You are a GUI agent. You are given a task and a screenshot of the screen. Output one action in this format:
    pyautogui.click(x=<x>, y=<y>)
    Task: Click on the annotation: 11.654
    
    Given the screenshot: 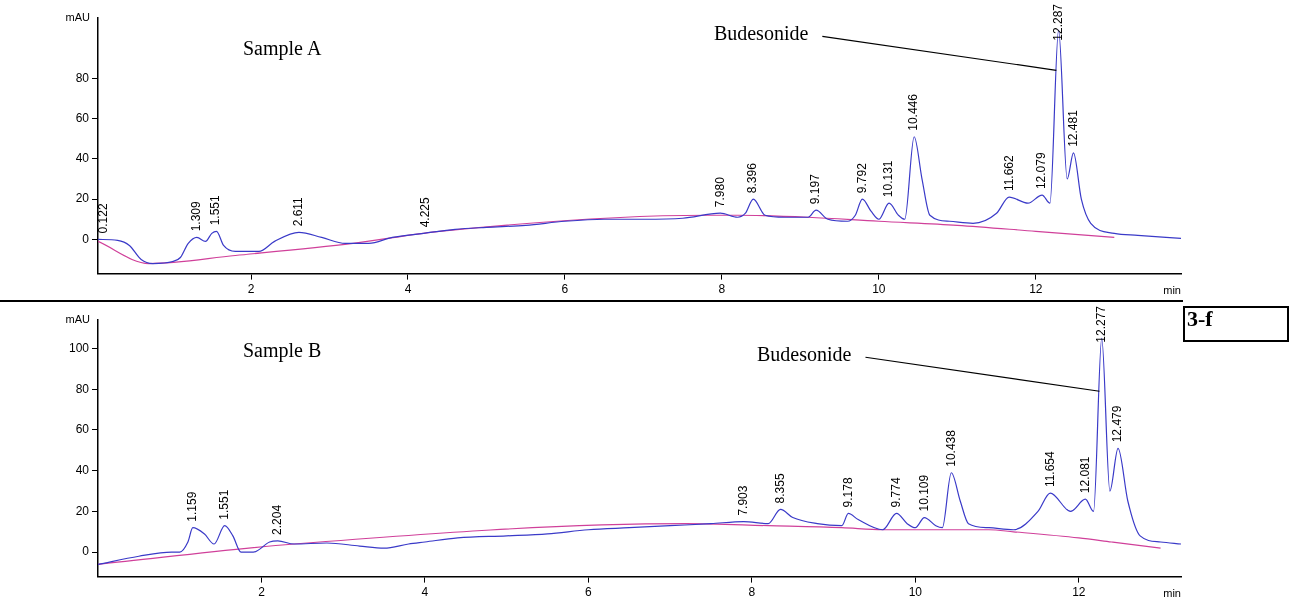 What is the action you would take?
    pyautogui.click(x=1049, y=469)
    